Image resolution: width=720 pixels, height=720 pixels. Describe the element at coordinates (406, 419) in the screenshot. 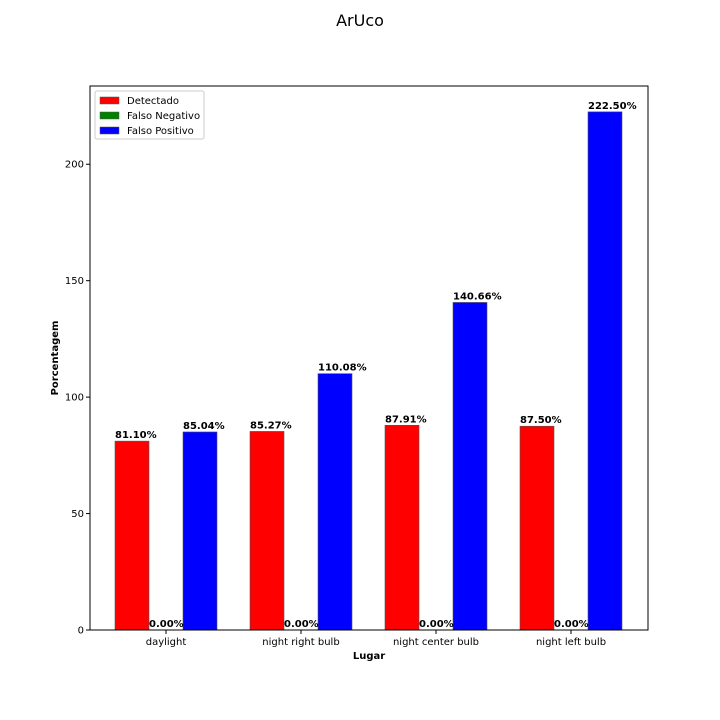

I see `bar-value-label: 87.91%` at that location.